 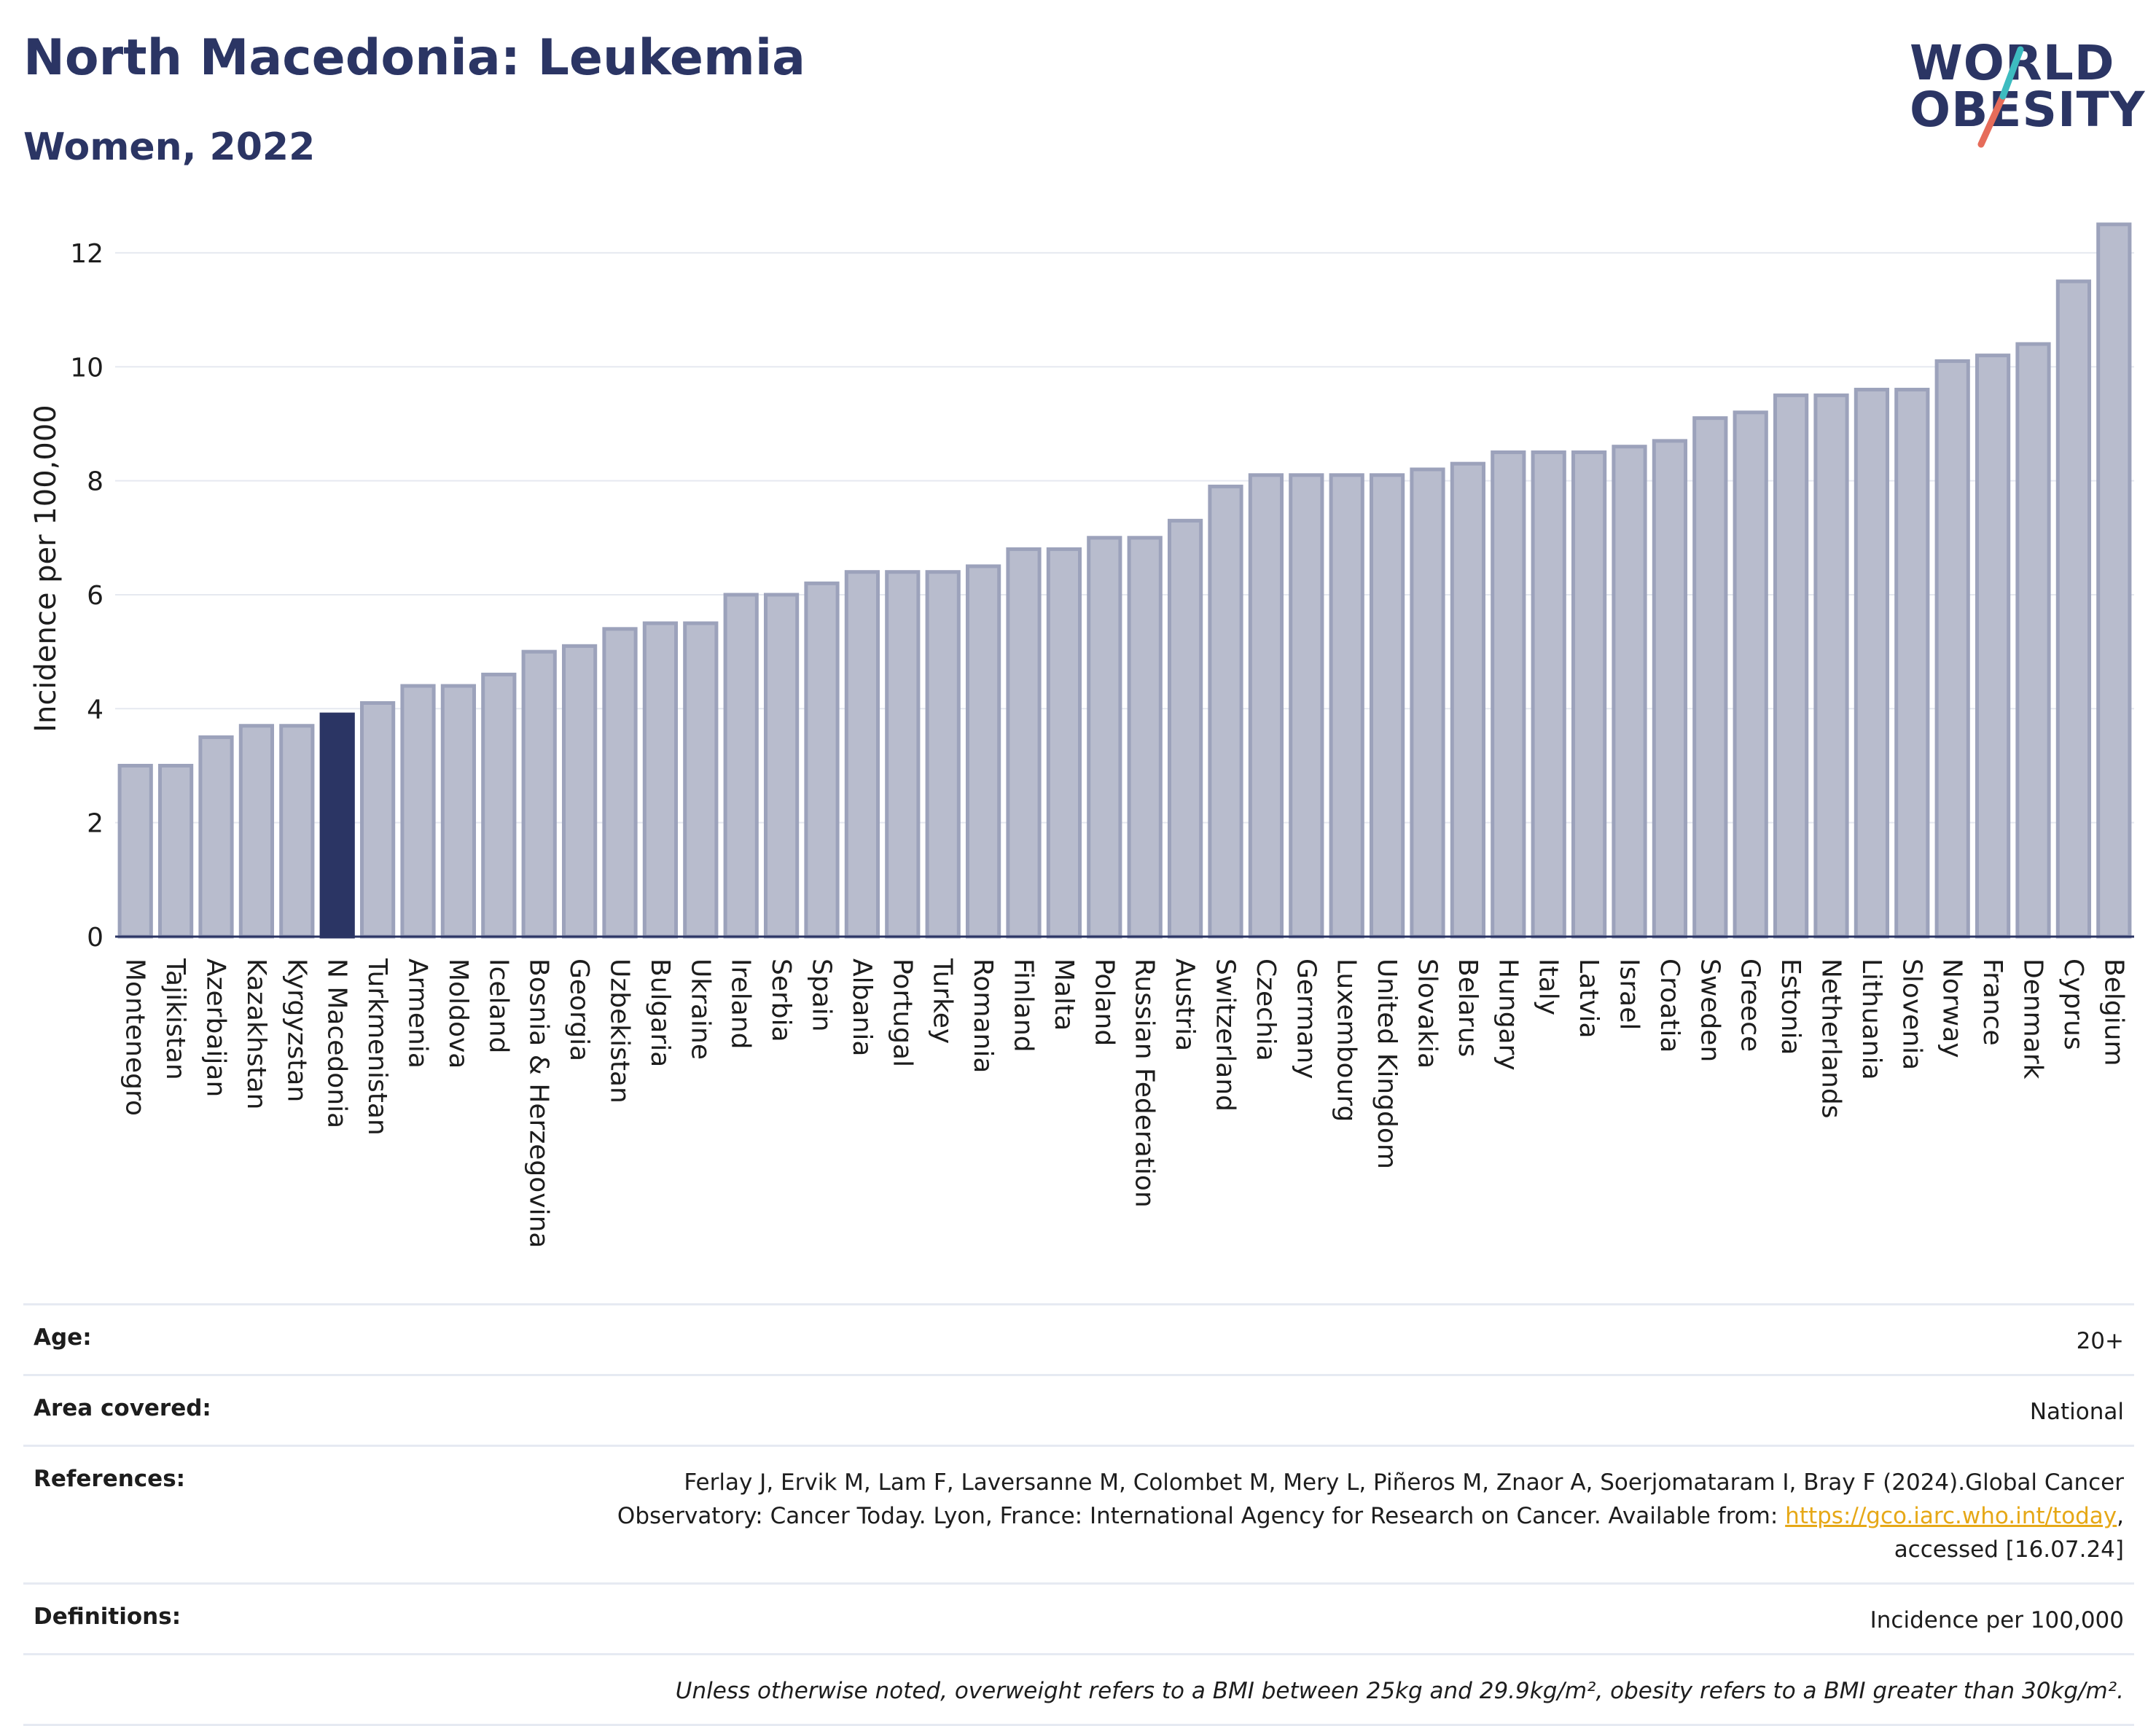 What do you see at coordinates (1306, 1018) in the screenshot?
I see `x-tick-label: Germany` at bounding box center [1306, 1018].